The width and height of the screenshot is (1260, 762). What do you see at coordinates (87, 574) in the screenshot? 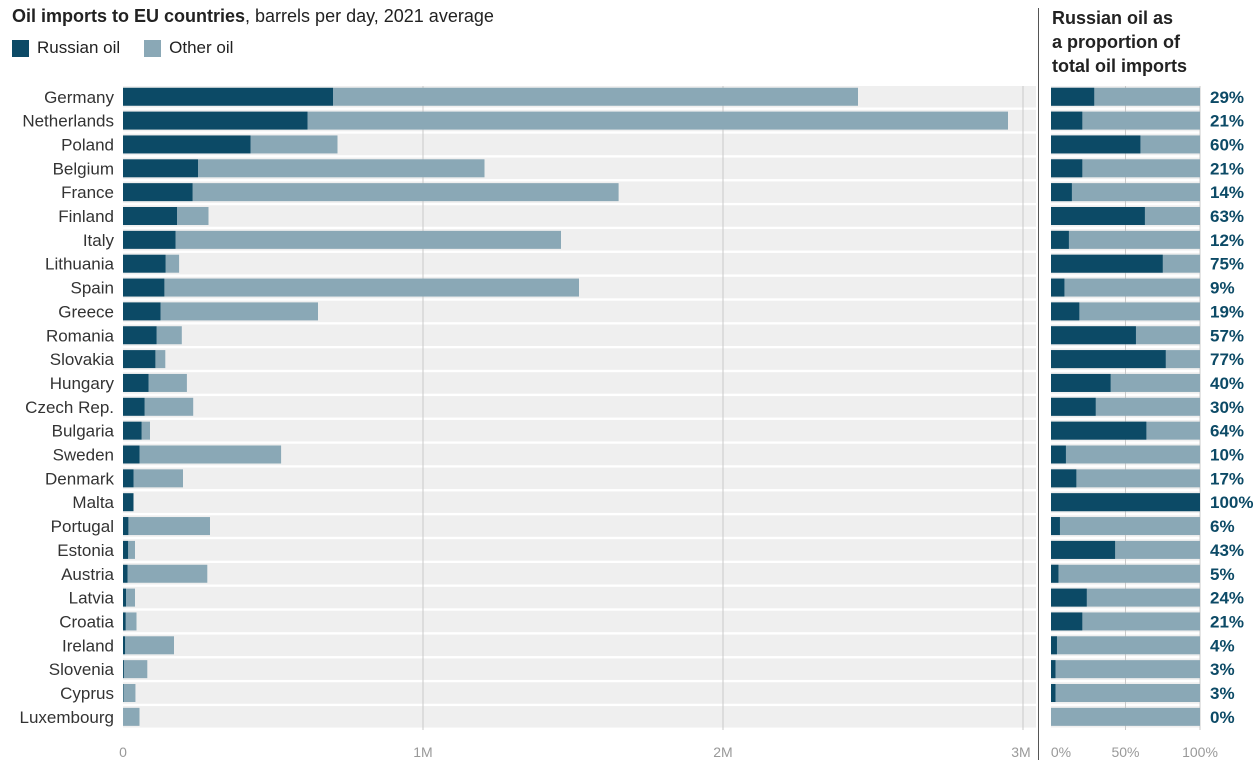
I see `country-label-austria: Austria` at bounding box center [87, 574].